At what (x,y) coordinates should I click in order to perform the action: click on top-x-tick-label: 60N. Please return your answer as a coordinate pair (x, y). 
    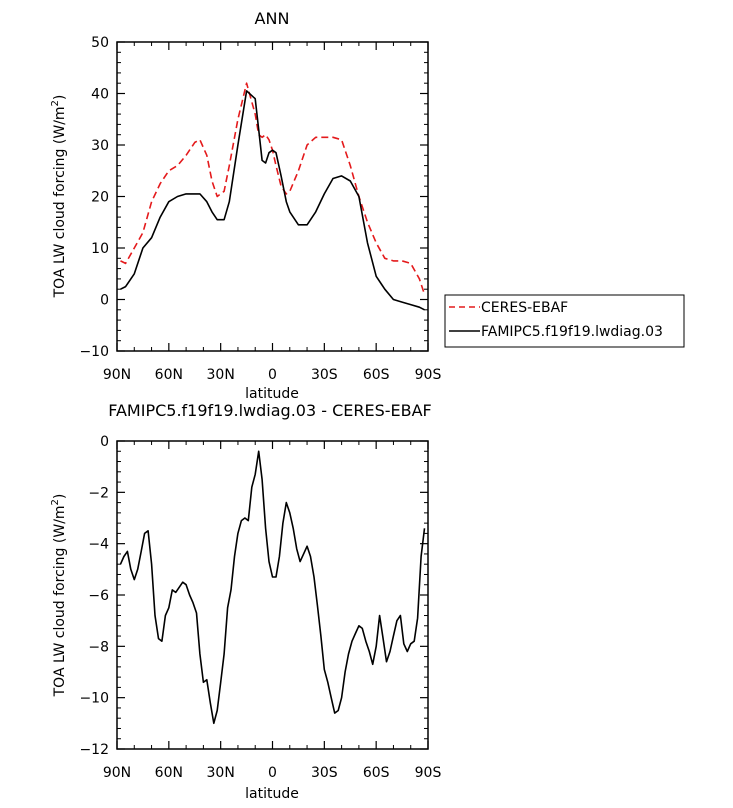
    Looking at the image, I should click on (169, 375).